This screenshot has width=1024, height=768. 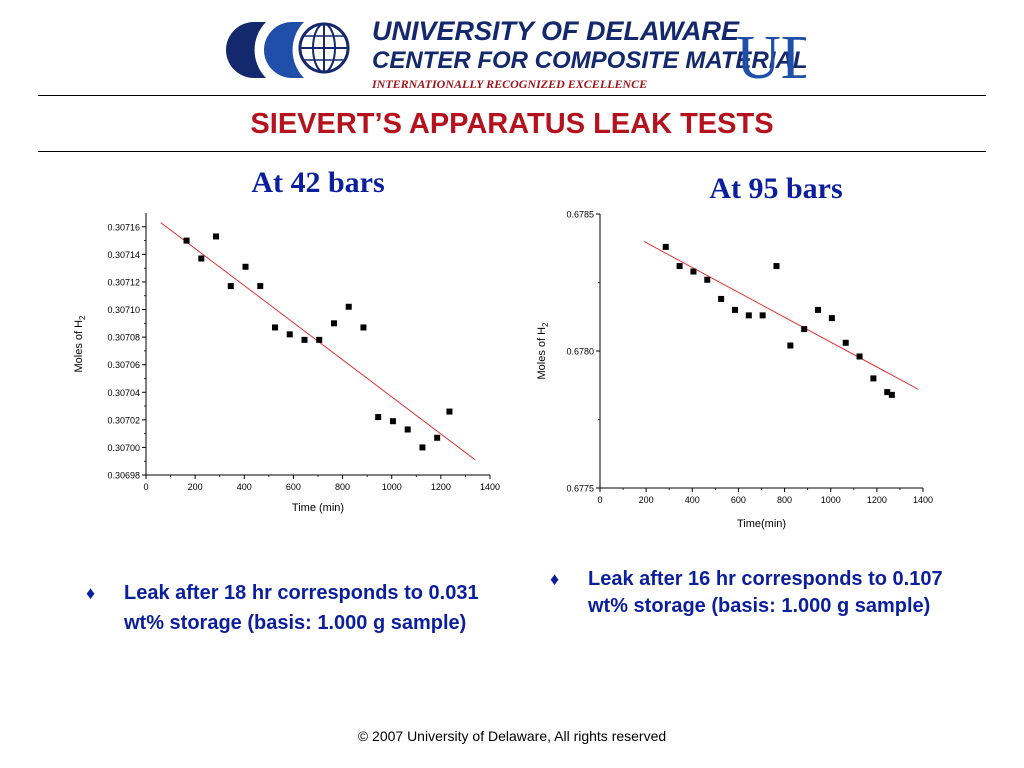 I want to click on y-tick-label: 0.6775, so click(x=580, y=489).